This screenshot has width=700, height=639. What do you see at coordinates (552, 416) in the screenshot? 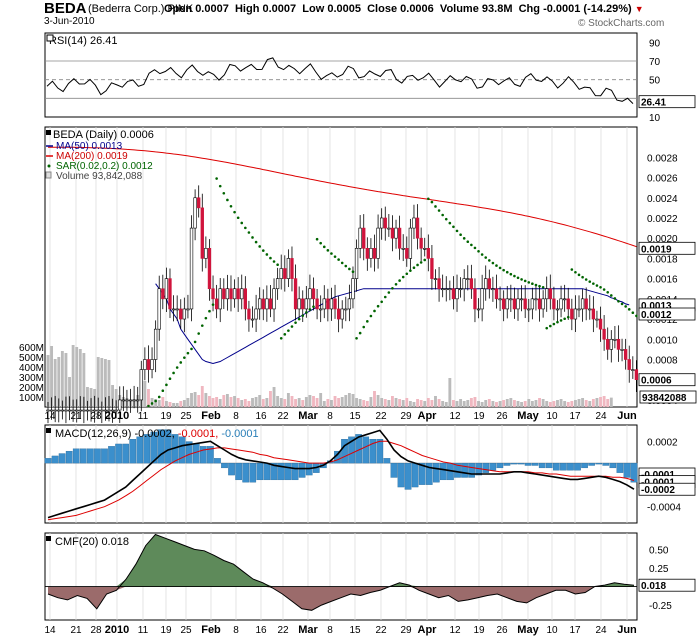
I see `price-x-tick-label: 10` at bounding box center [552, 416].